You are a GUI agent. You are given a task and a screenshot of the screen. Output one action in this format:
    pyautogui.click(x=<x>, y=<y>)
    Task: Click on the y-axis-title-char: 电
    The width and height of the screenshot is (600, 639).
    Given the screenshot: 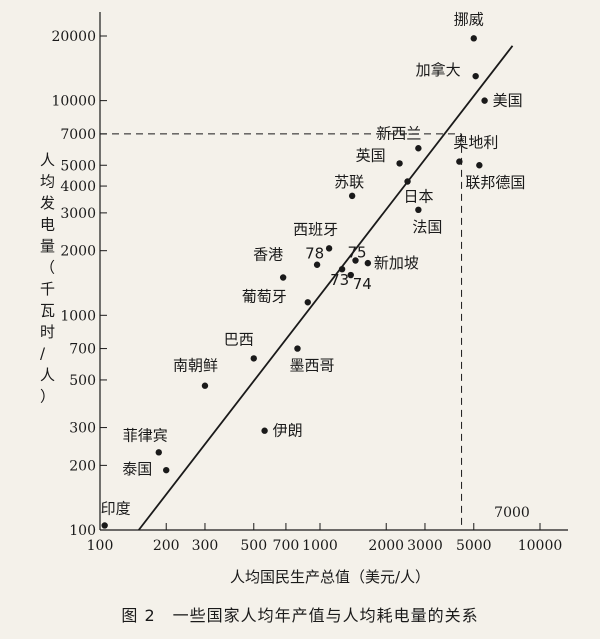 What is the action you would take?
    pyautogui.click(x=47, y=225)
    